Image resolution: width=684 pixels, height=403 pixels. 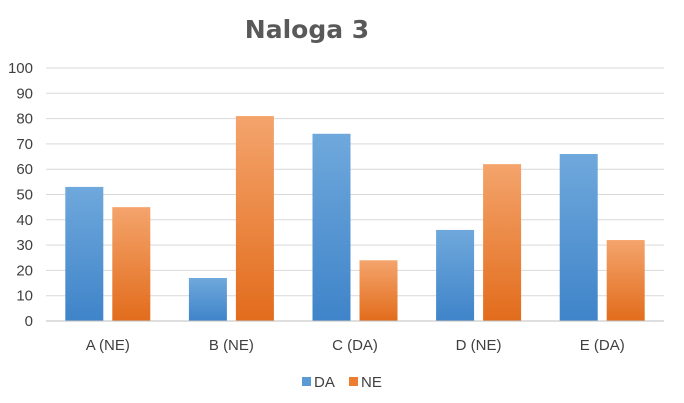 I want to click on chart-title: Naloga 3, so click(x=307, y=29).